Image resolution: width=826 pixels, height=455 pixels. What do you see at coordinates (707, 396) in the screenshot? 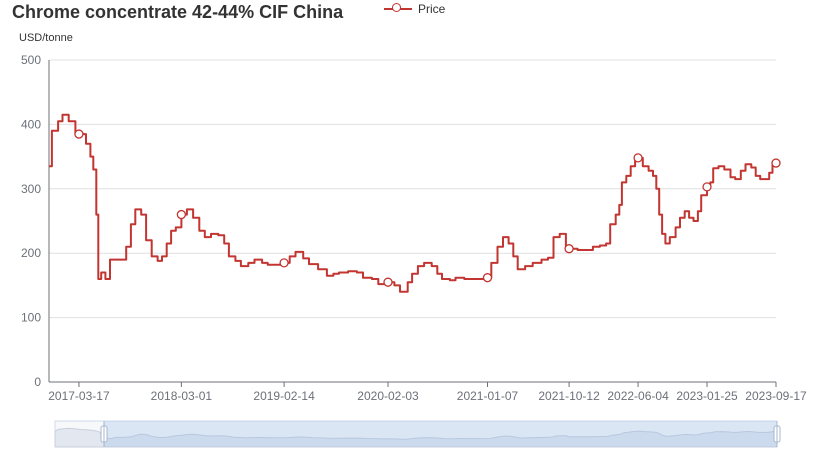
I see `x-tick-label: 2023-01-25` at bounding box center [707, 396].